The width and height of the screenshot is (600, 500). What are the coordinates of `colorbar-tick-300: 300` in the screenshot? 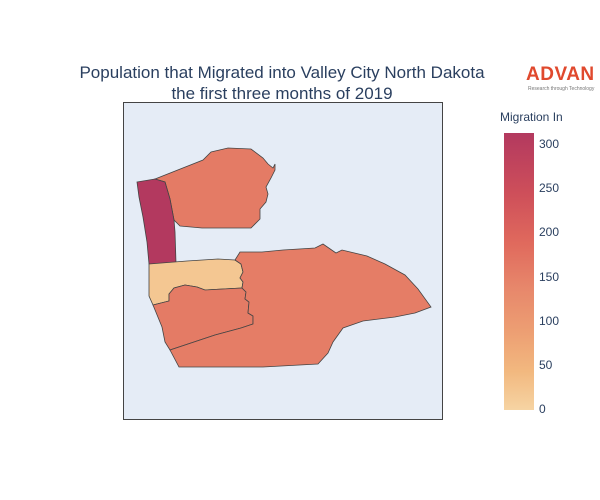 It's located at (549, 144).